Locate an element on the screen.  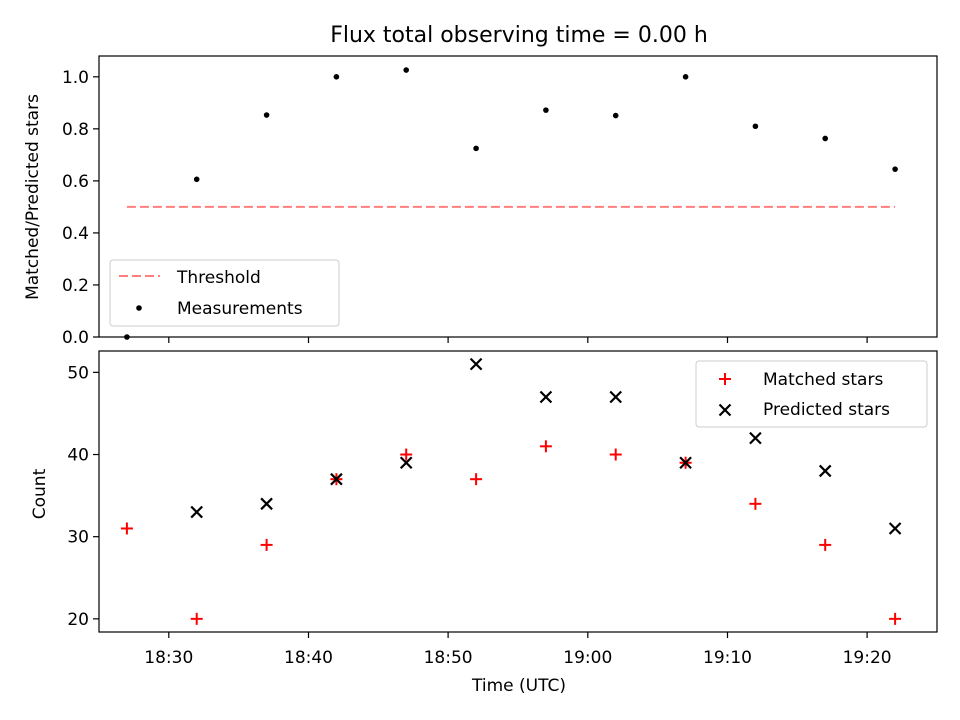
top-legend-box is located at coordinates (224, 293).